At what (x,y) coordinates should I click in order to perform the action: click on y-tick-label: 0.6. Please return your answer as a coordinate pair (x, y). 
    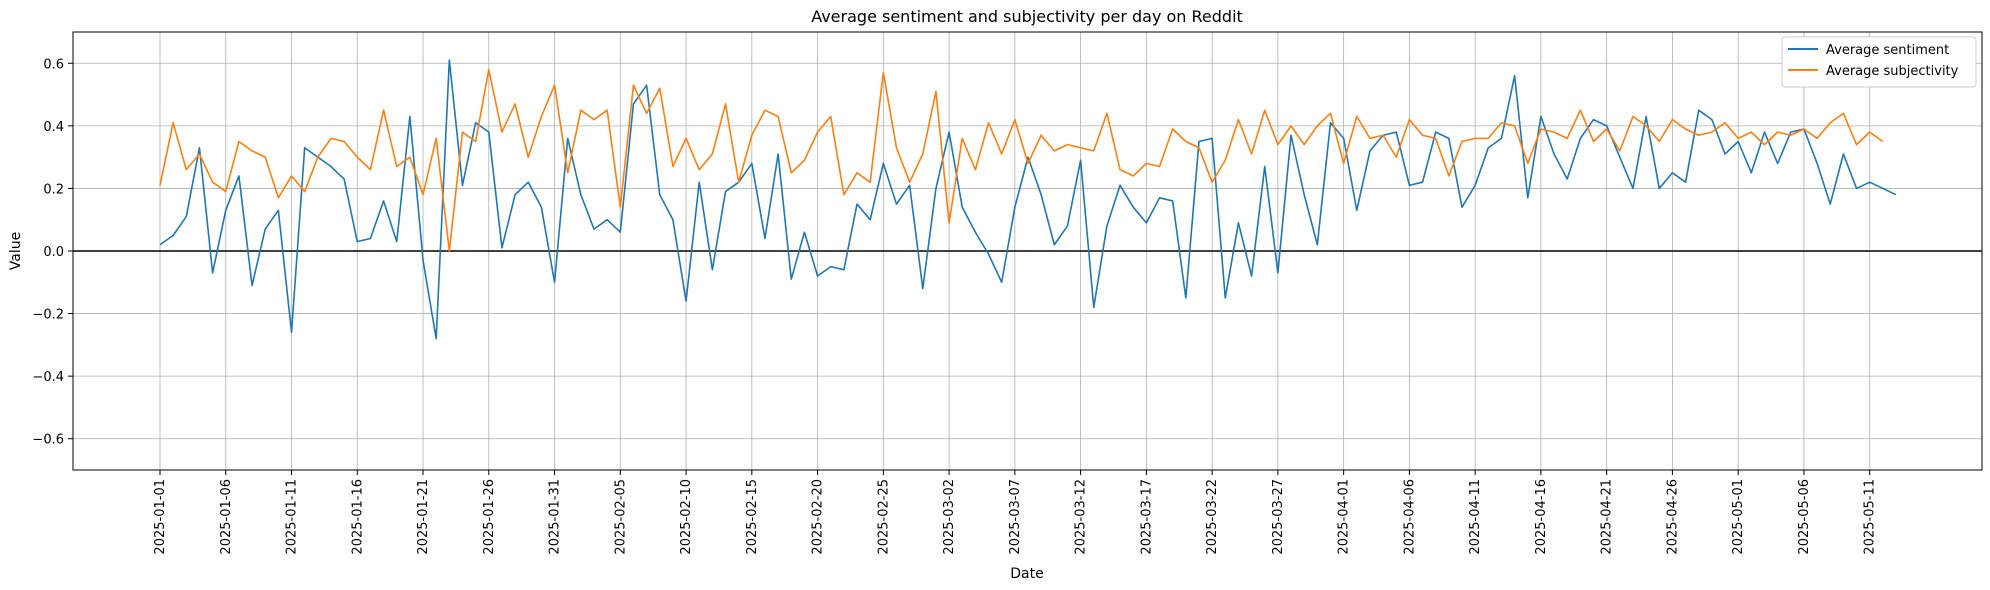
    Looking at the image, I should click on (53, 64).